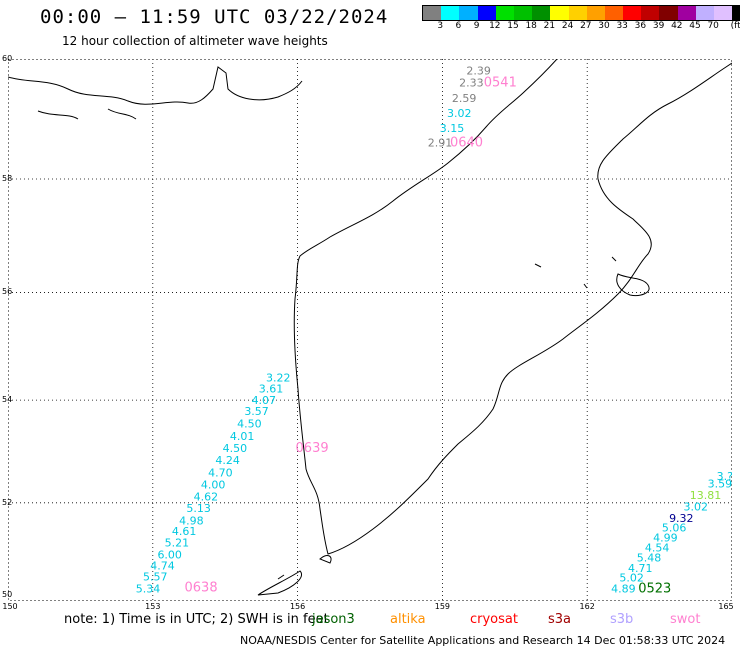 The image size is (740, 650). Describe the element at coordinates (7, 178) in the screenshot. I see `latitude-label: 58` at that location.